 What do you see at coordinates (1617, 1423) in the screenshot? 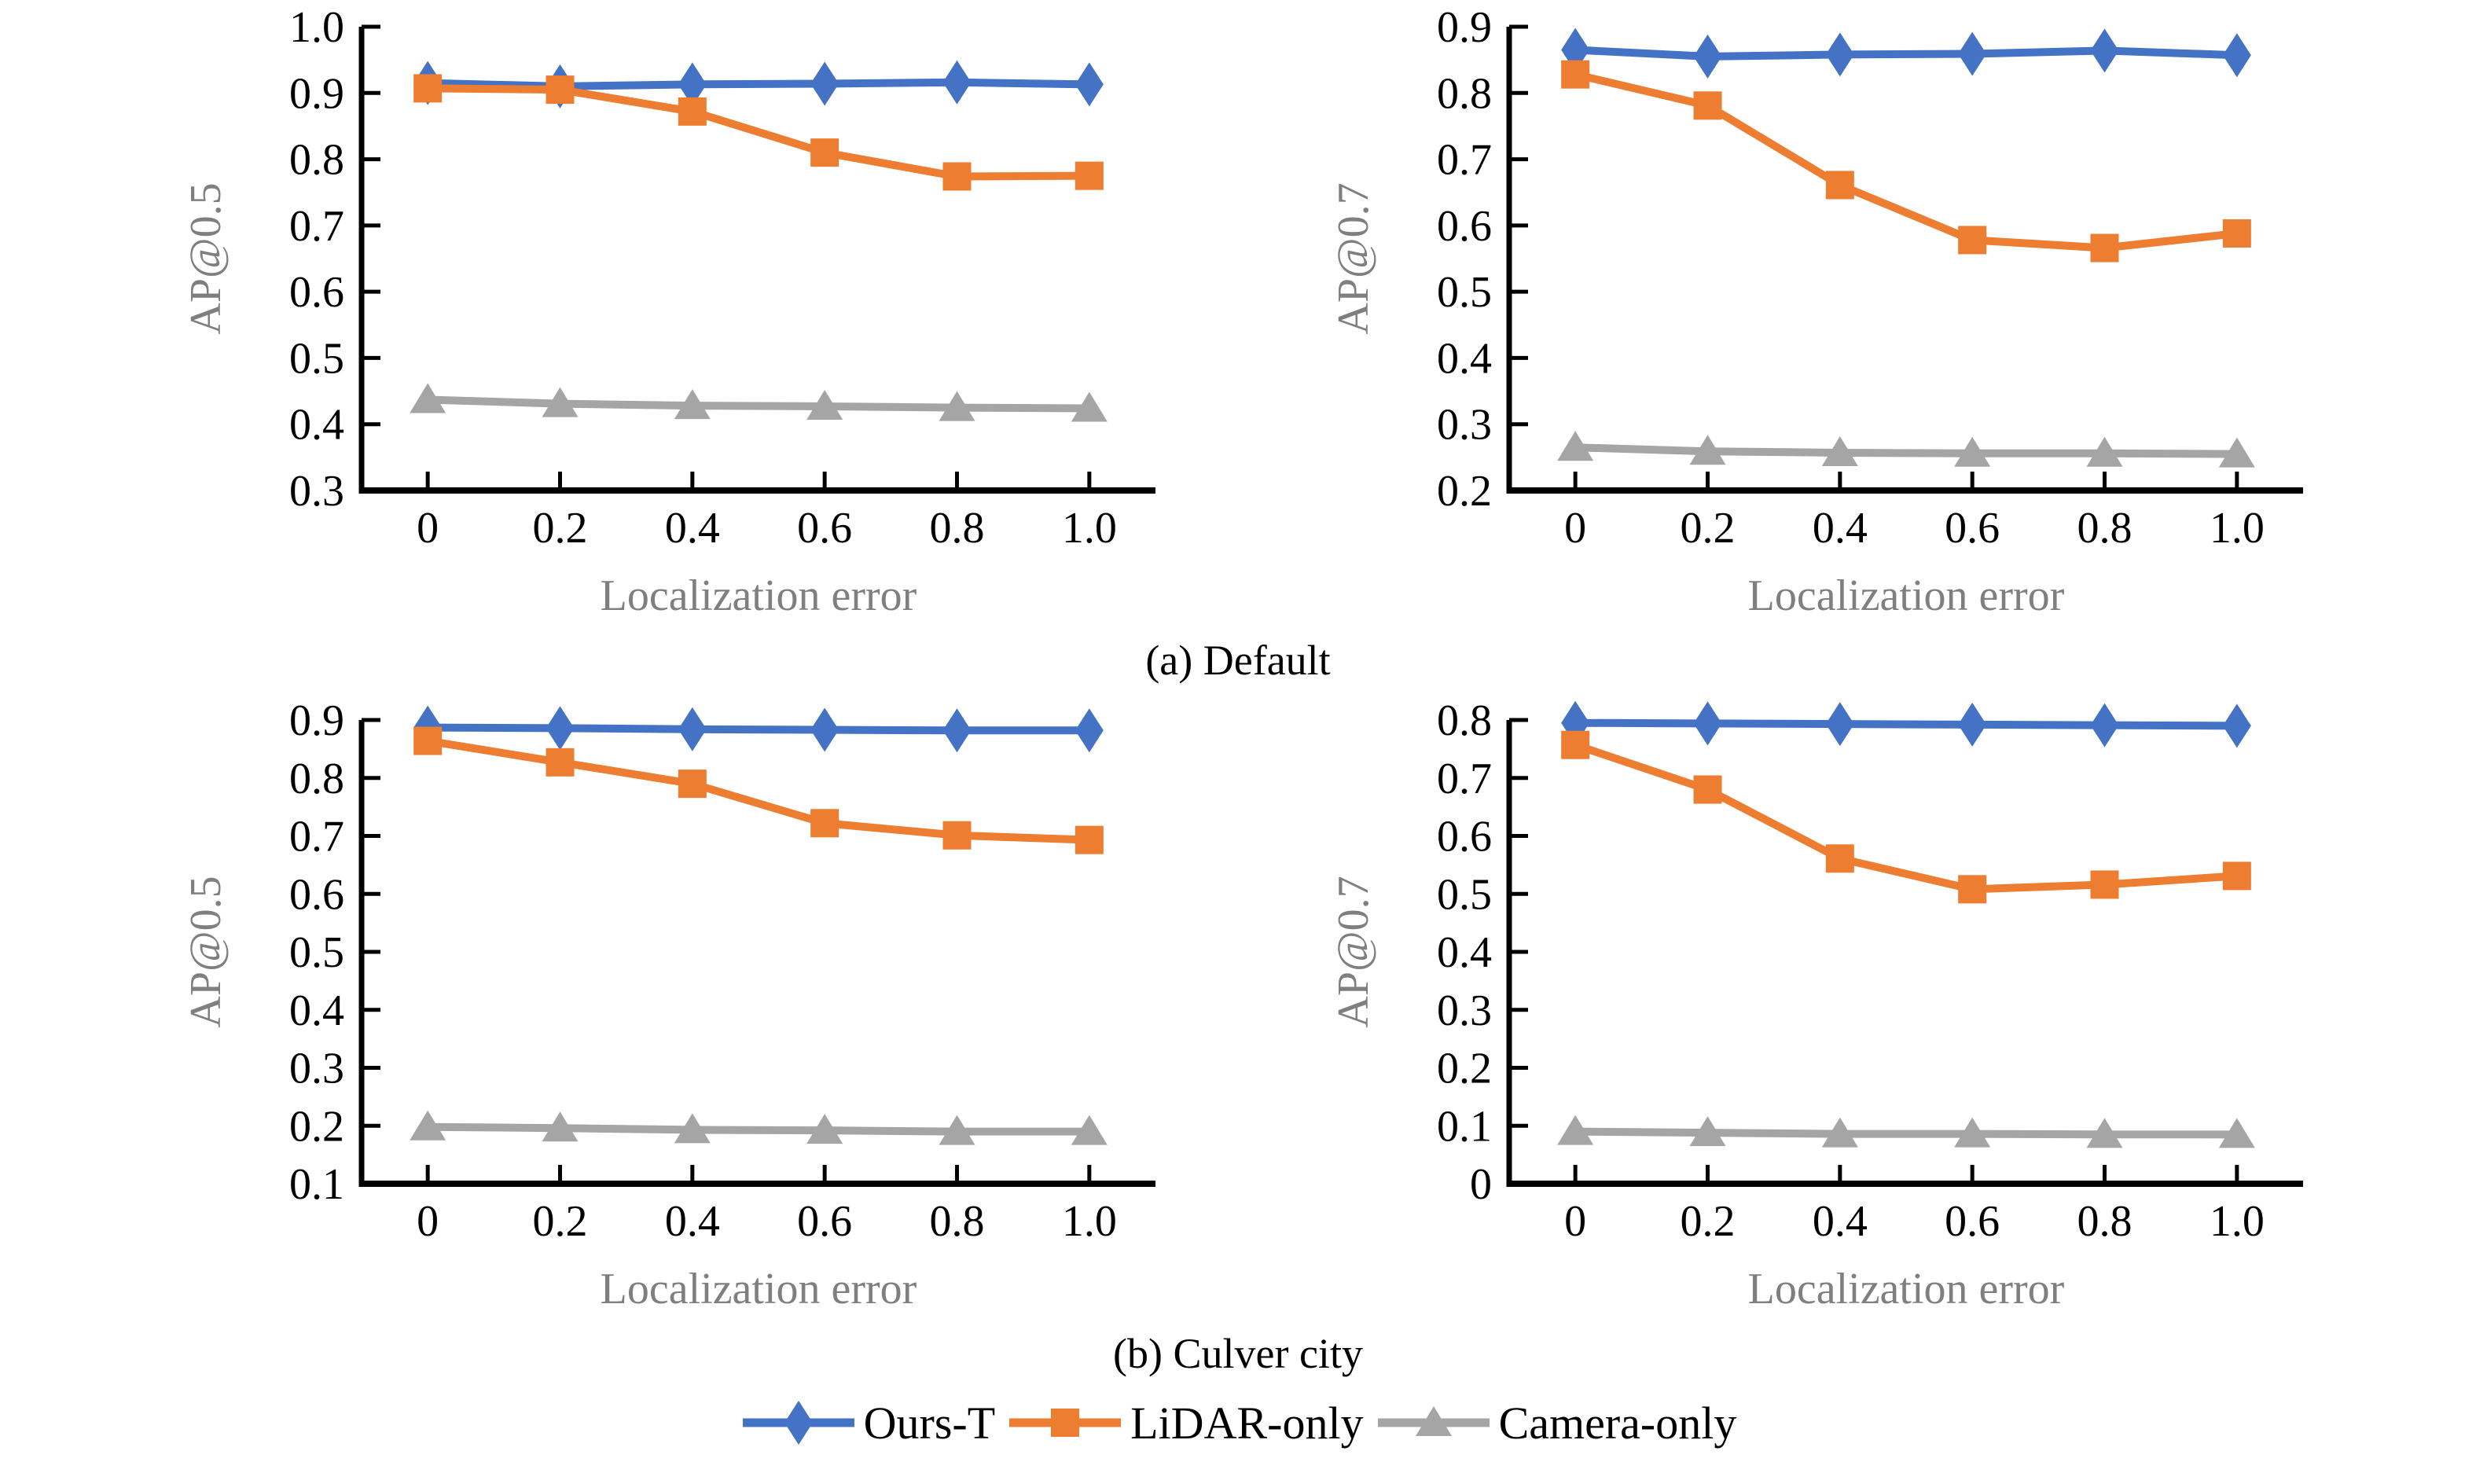
I see `legend-label-camera-only: Camera-only` at bounding box center [1617, 1423].